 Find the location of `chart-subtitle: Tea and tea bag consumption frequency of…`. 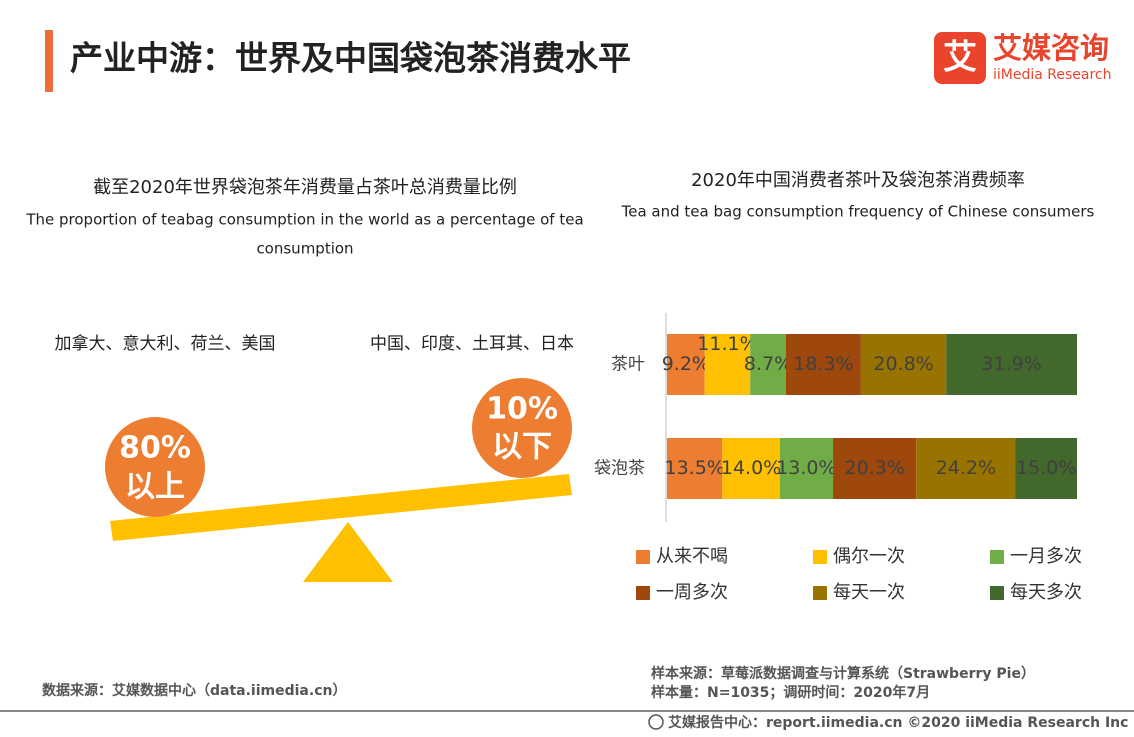

chart-subtitle: Tea and tea bag consumption frequency of… is located at coordinates (858, 212).